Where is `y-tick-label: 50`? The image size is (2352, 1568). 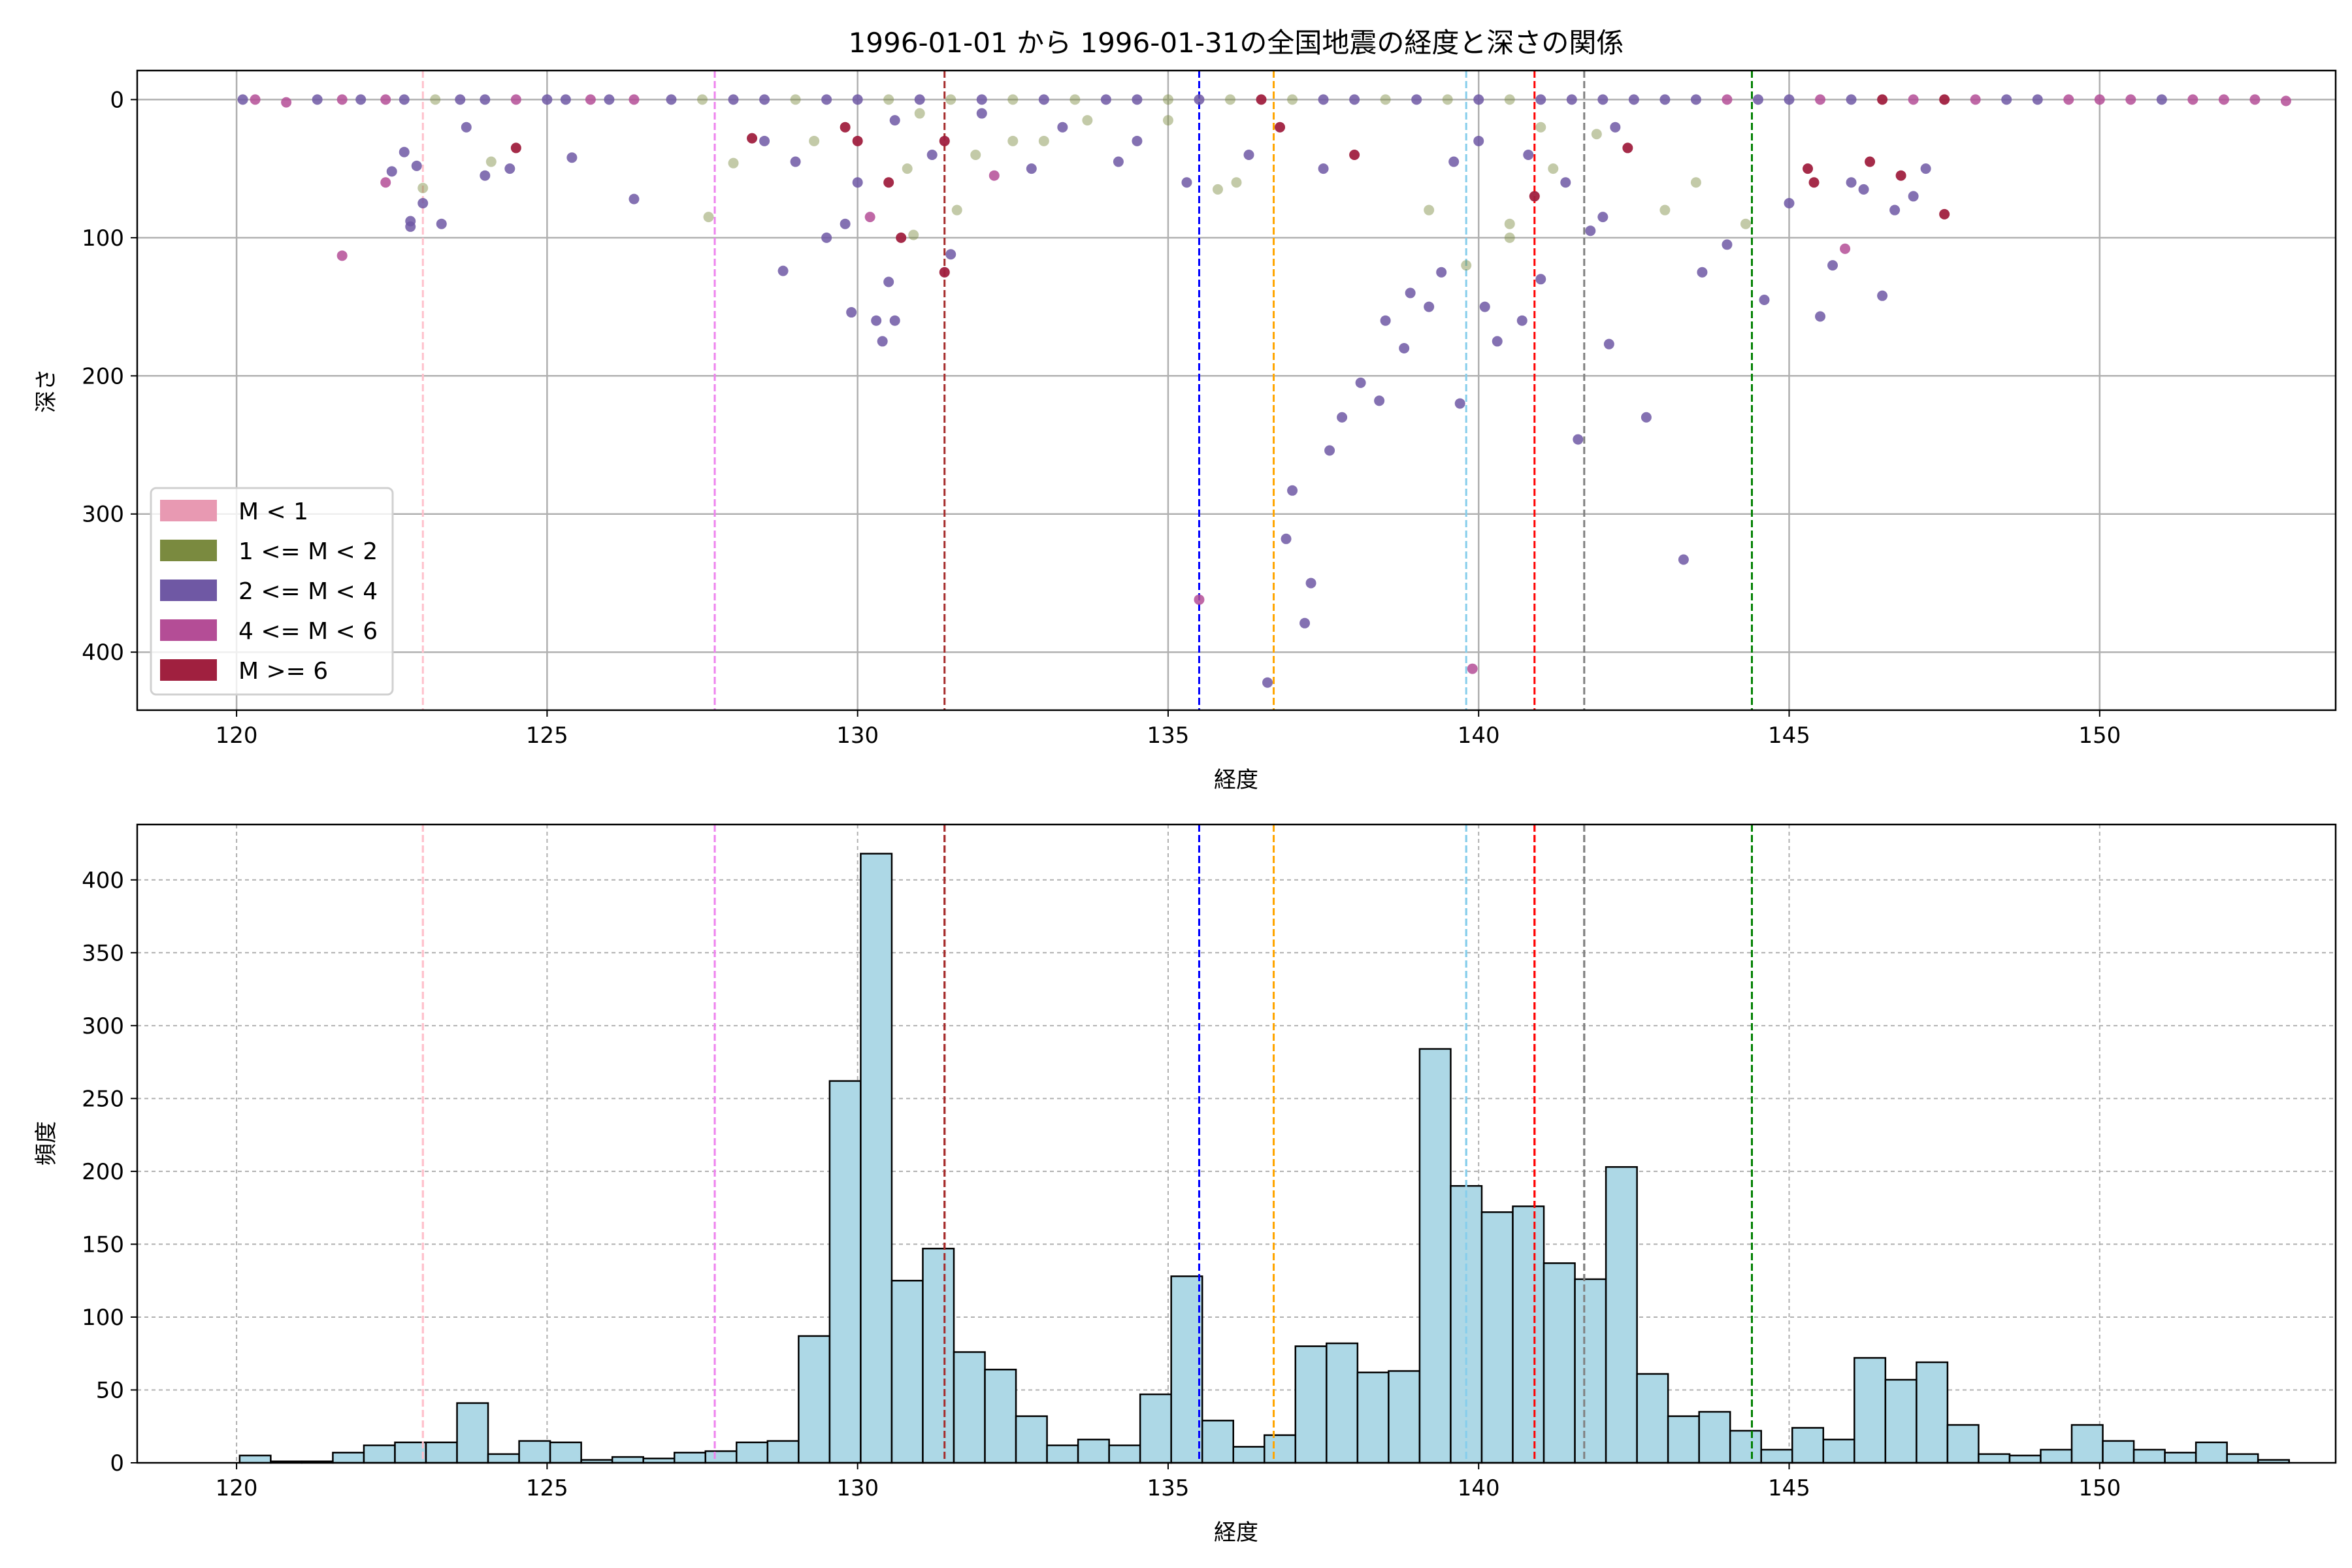
y-tick-label: 50 is located at coordinates (110, 1390).